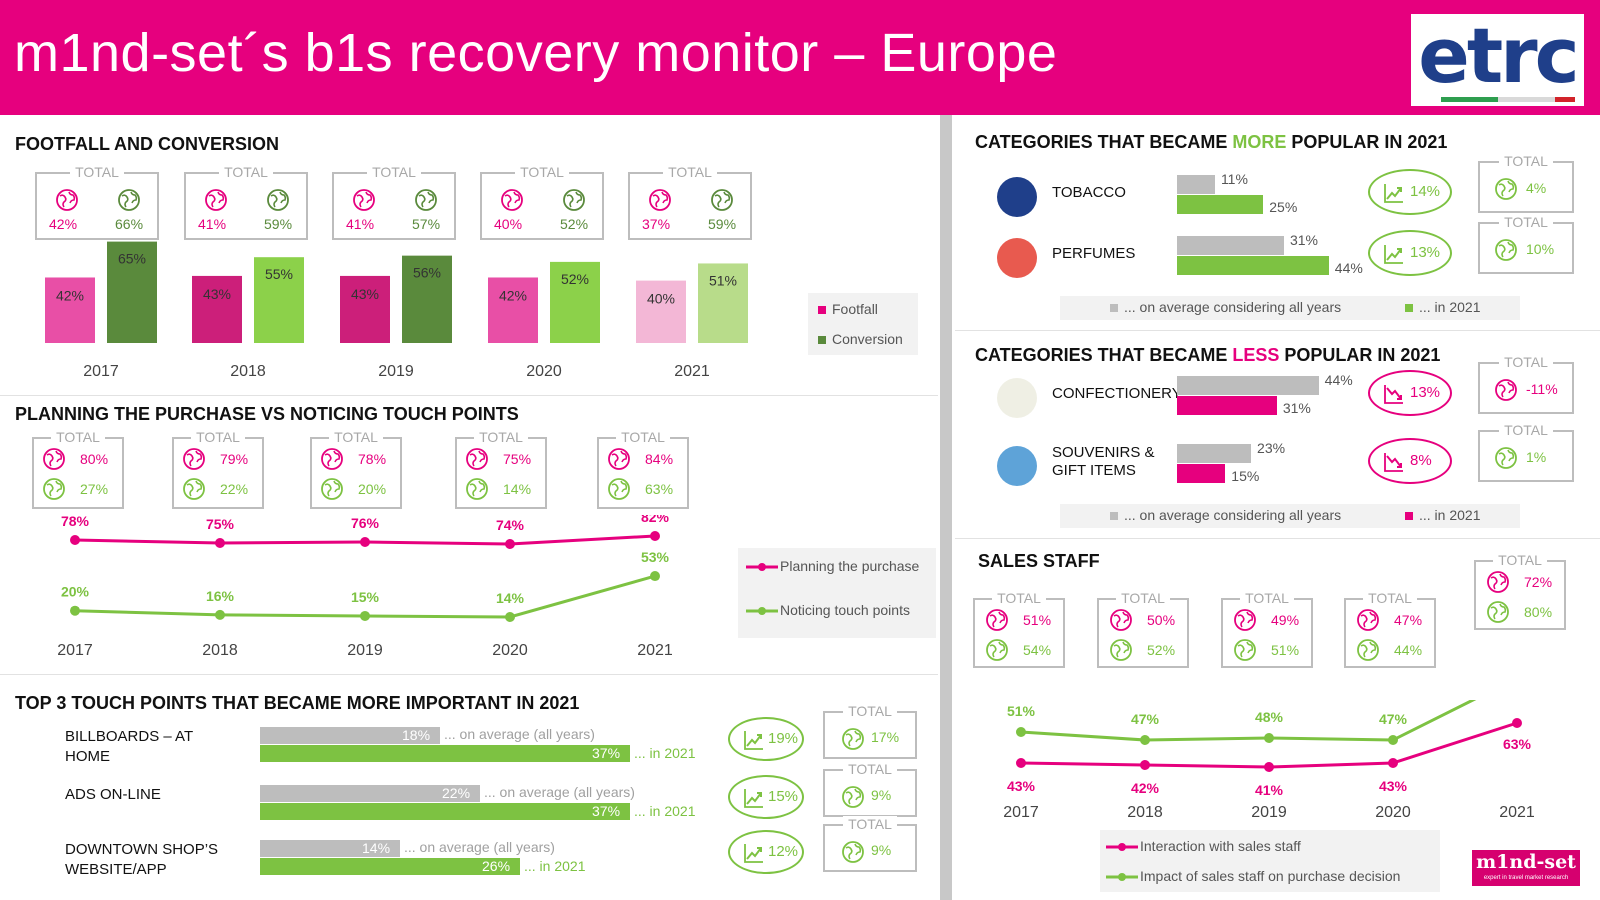 This screenshot has width=1600, height=900. I want to click on footfall-total-box: TOTAL 40% 52%, so click(542, 202).